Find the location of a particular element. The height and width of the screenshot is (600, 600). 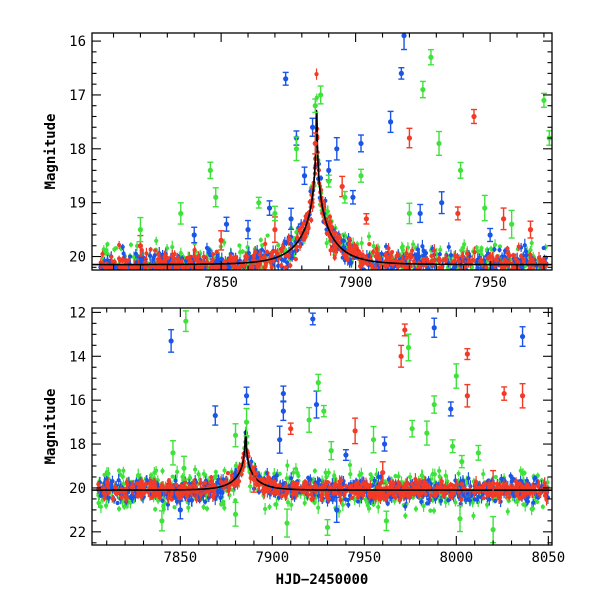

y-tick-label: 16 is located at coordinates (77, 42).